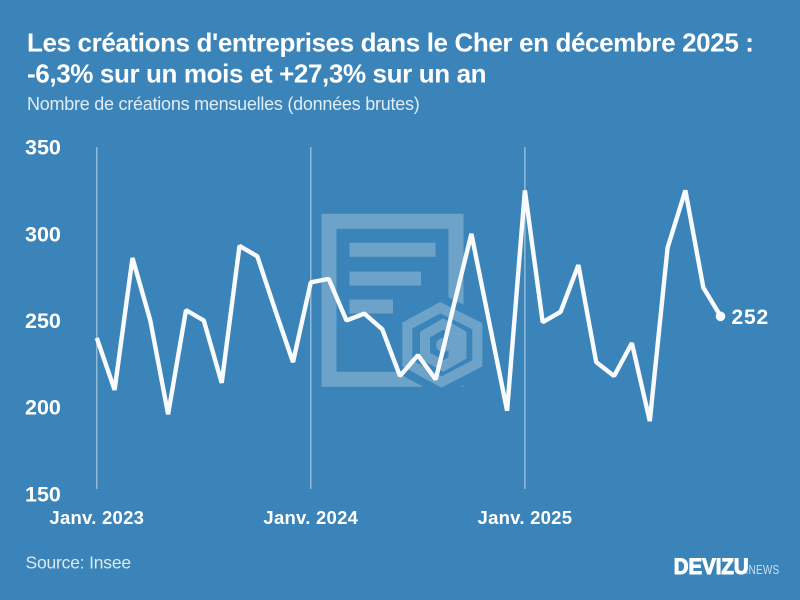 The image size is (800, 600). I want to click on svg-text: .NEWS, so click(763, 570).